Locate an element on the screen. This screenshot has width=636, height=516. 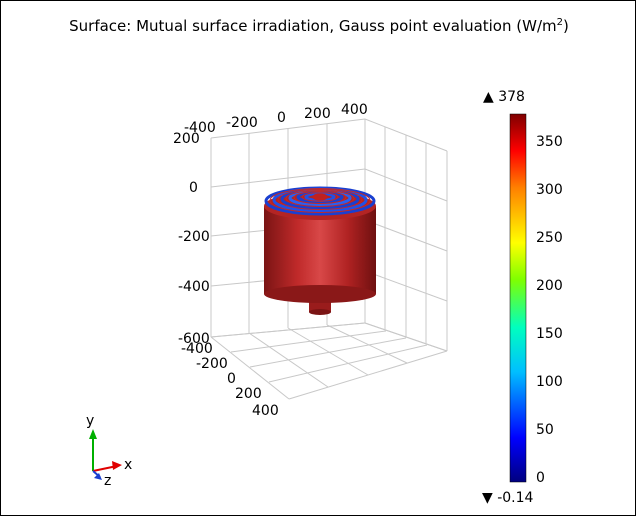
plot-title-end: ) is located at coordinates (566, 26).